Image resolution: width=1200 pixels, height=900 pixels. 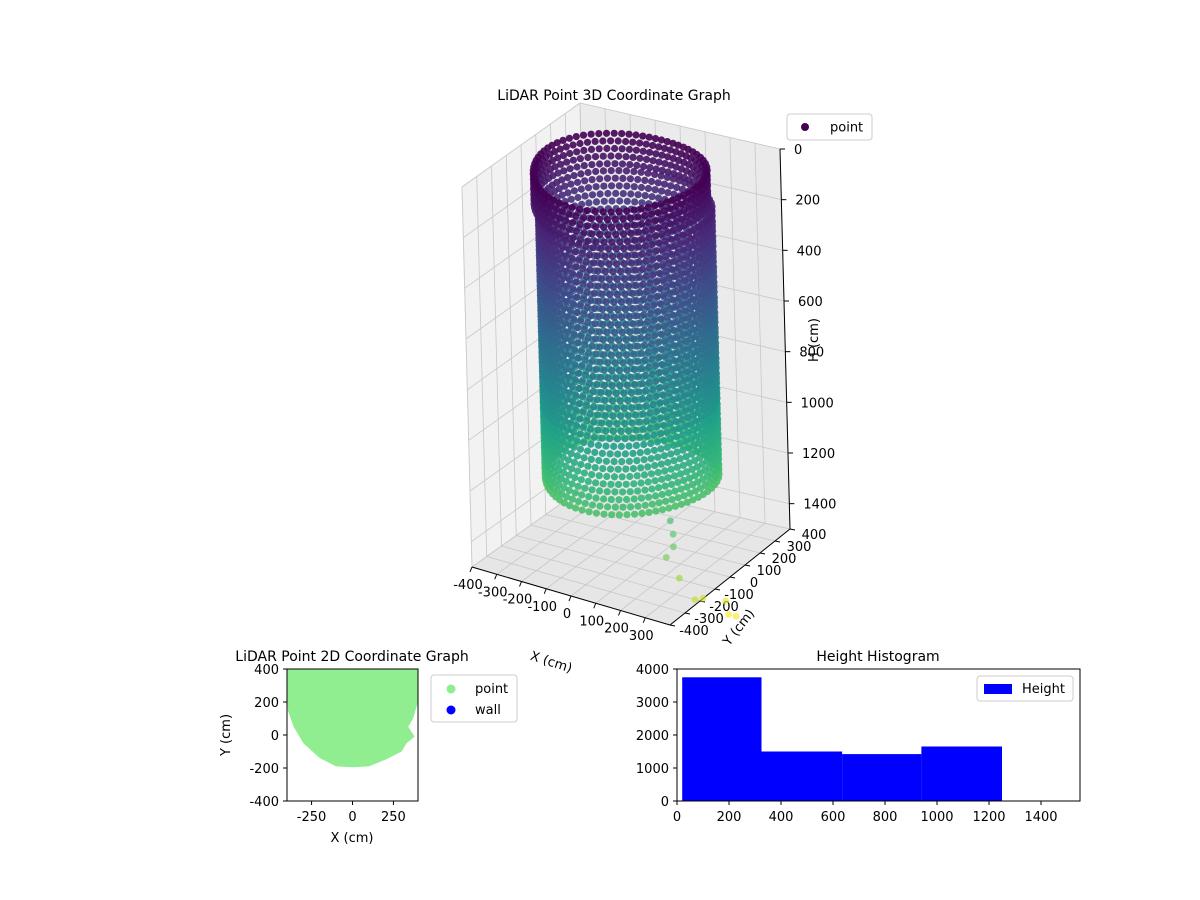 I want to click on z-tick-label: 600, so click(x=810, y=302).